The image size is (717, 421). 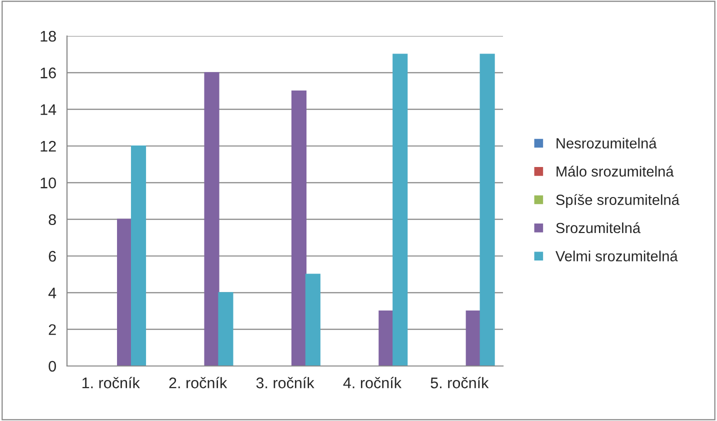 I want to click on x-tick-label: 3. ročník, so click(x=285, y=382).